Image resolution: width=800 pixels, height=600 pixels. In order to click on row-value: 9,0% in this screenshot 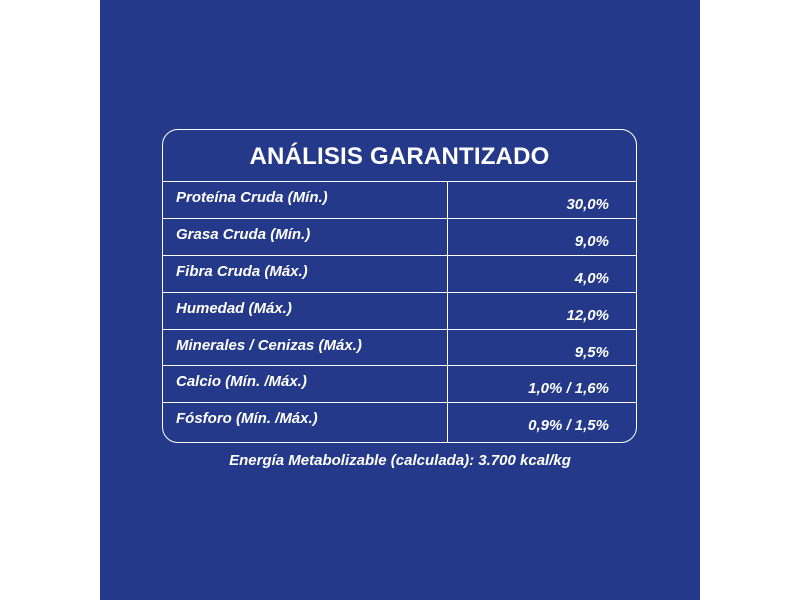, I will do `click(591, 241)`.